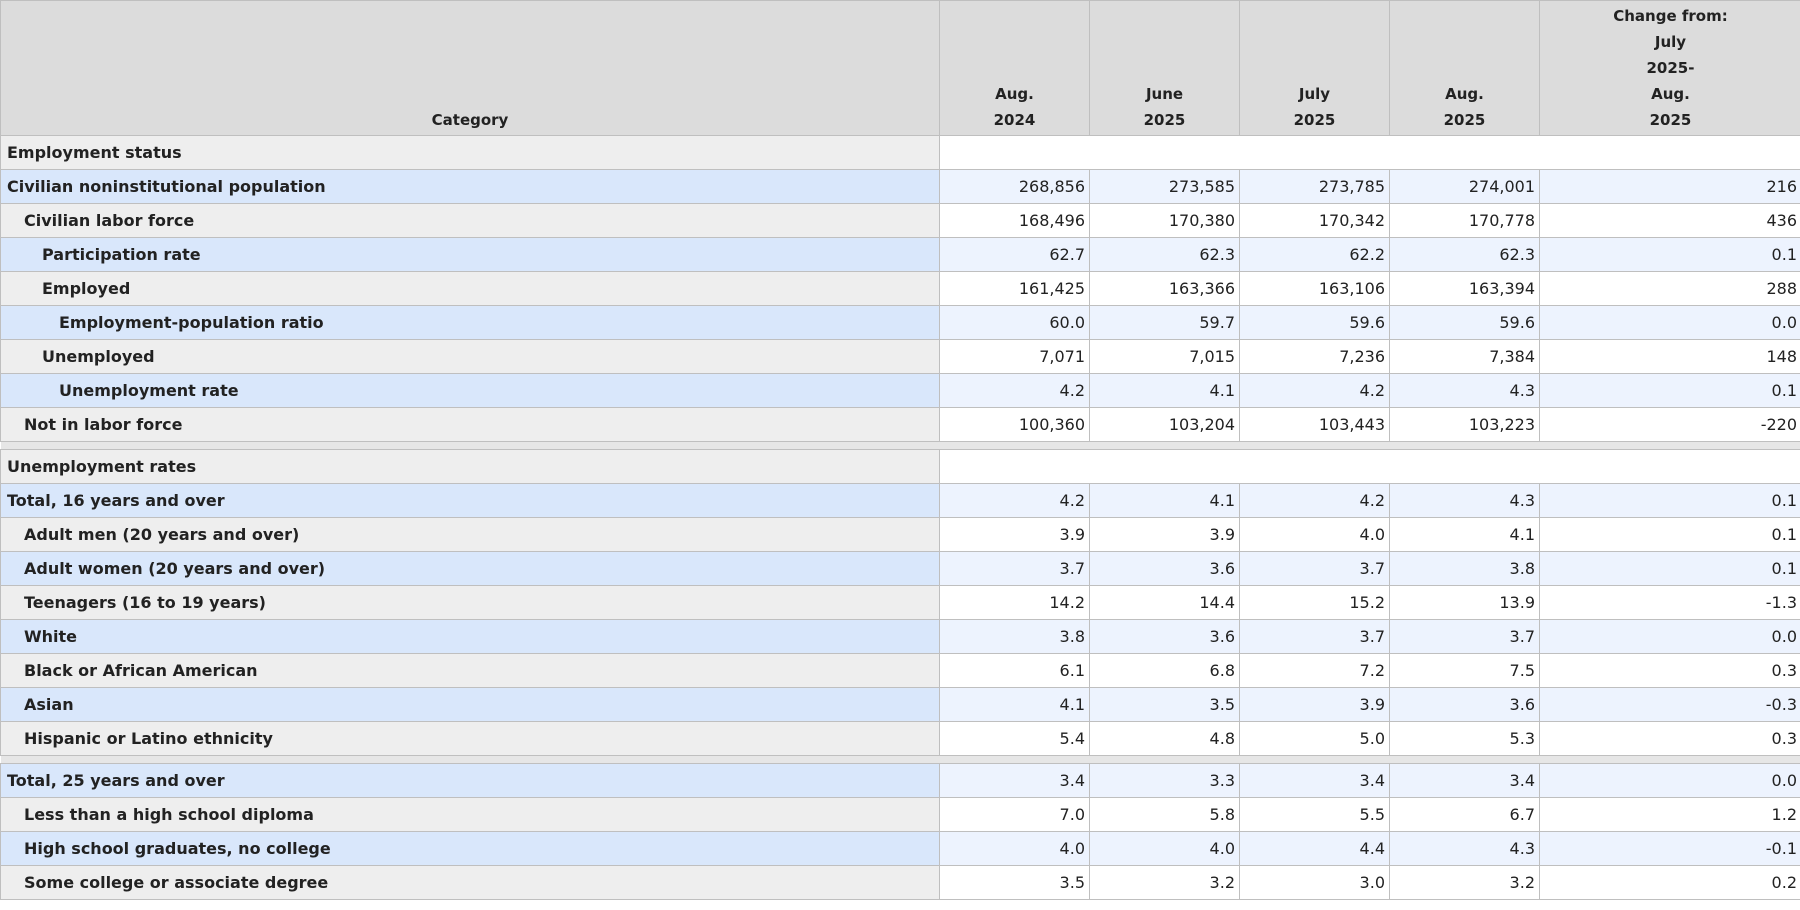 Image resolution: width=1800 pixels, height=910 pixels. Describe the element at coordinates (1014, 424) in the screenshot. I see `value-cell: 100,360` at that location.